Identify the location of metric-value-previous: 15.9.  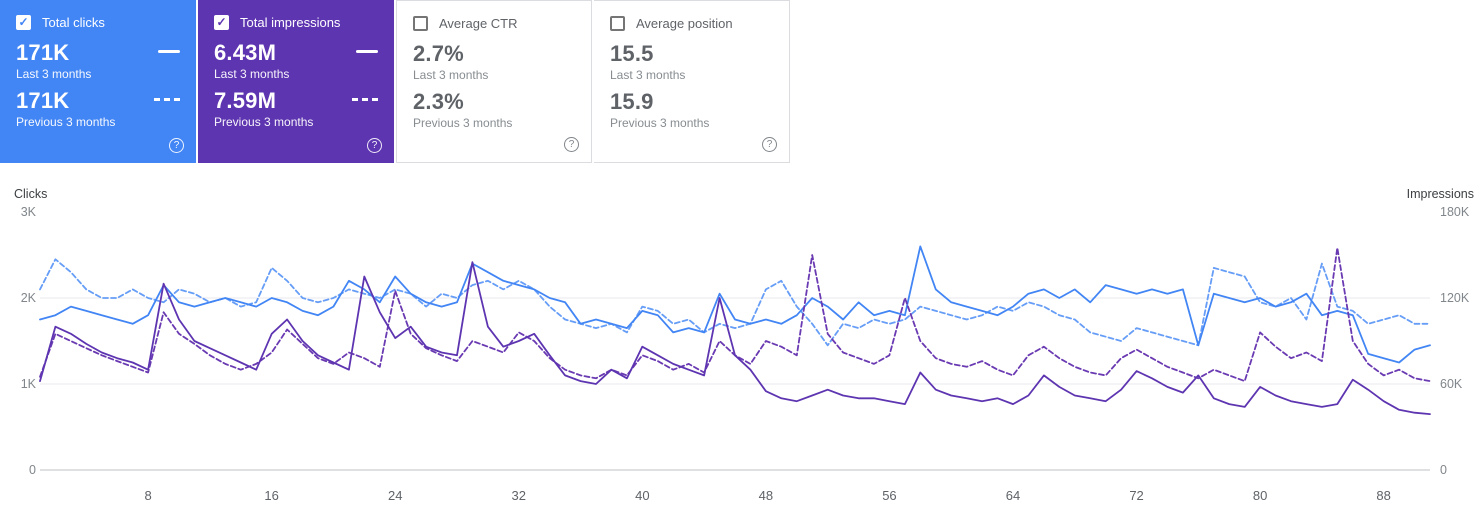
(632, 101).